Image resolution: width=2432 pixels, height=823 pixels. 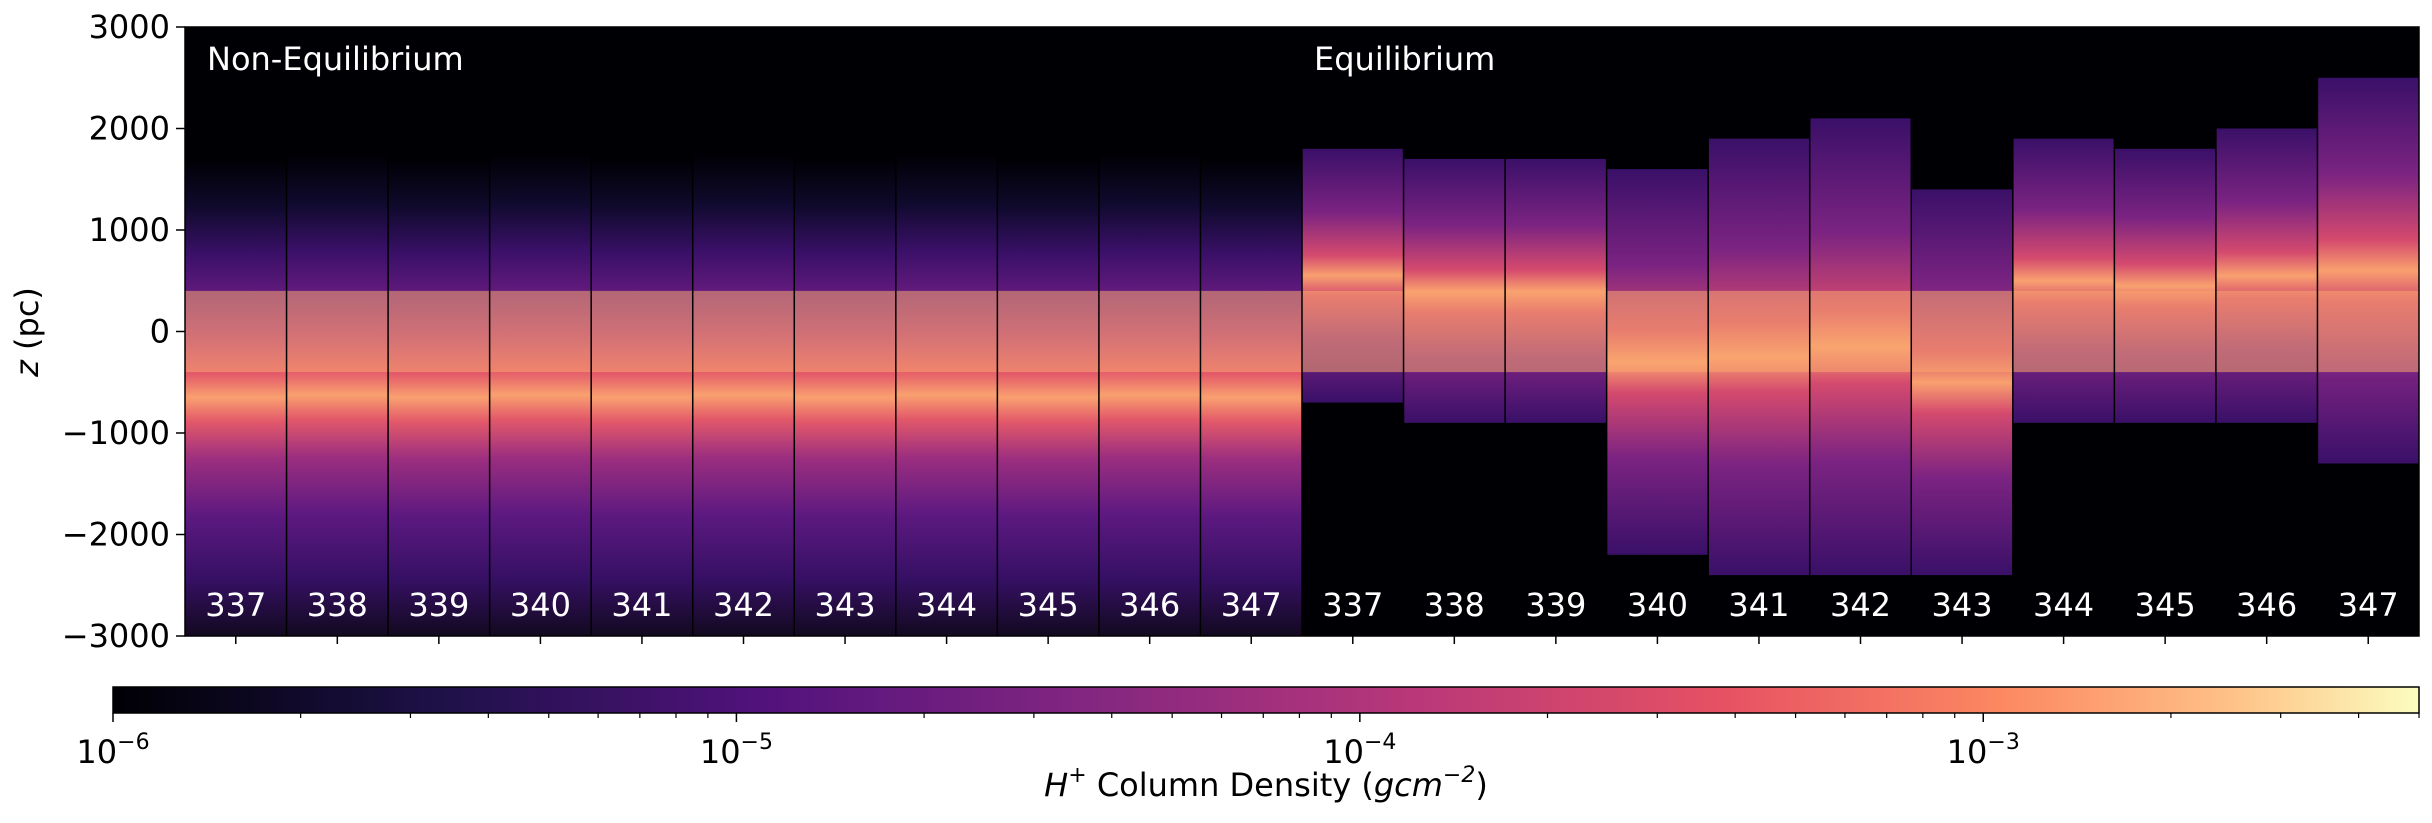 I want to click on snapshot-label-noneq-339: 339, so click(x=438, y=605).